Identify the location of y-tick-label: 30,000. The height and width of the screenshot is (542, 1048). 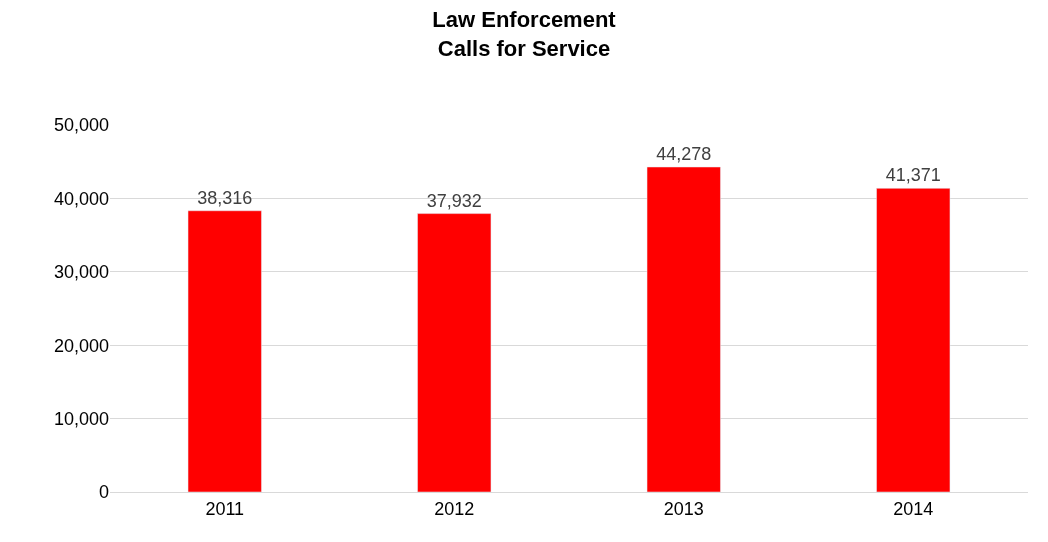
(81, 272).